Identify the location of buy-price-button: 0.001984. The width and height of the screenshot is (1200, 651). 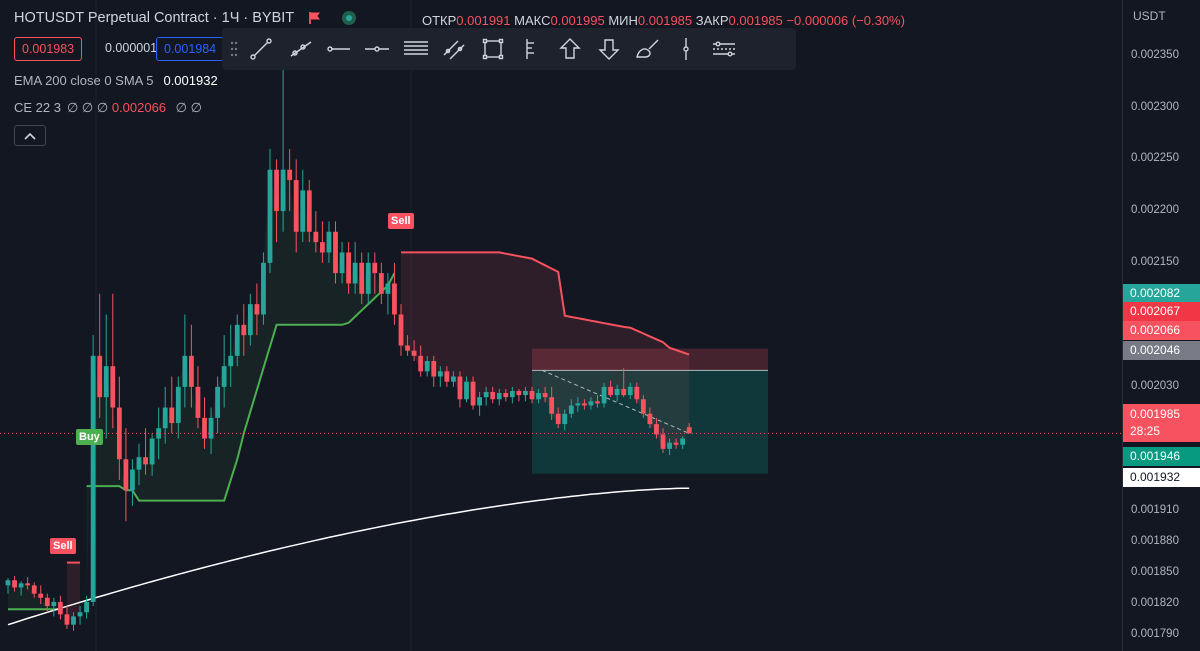
(190, 49).